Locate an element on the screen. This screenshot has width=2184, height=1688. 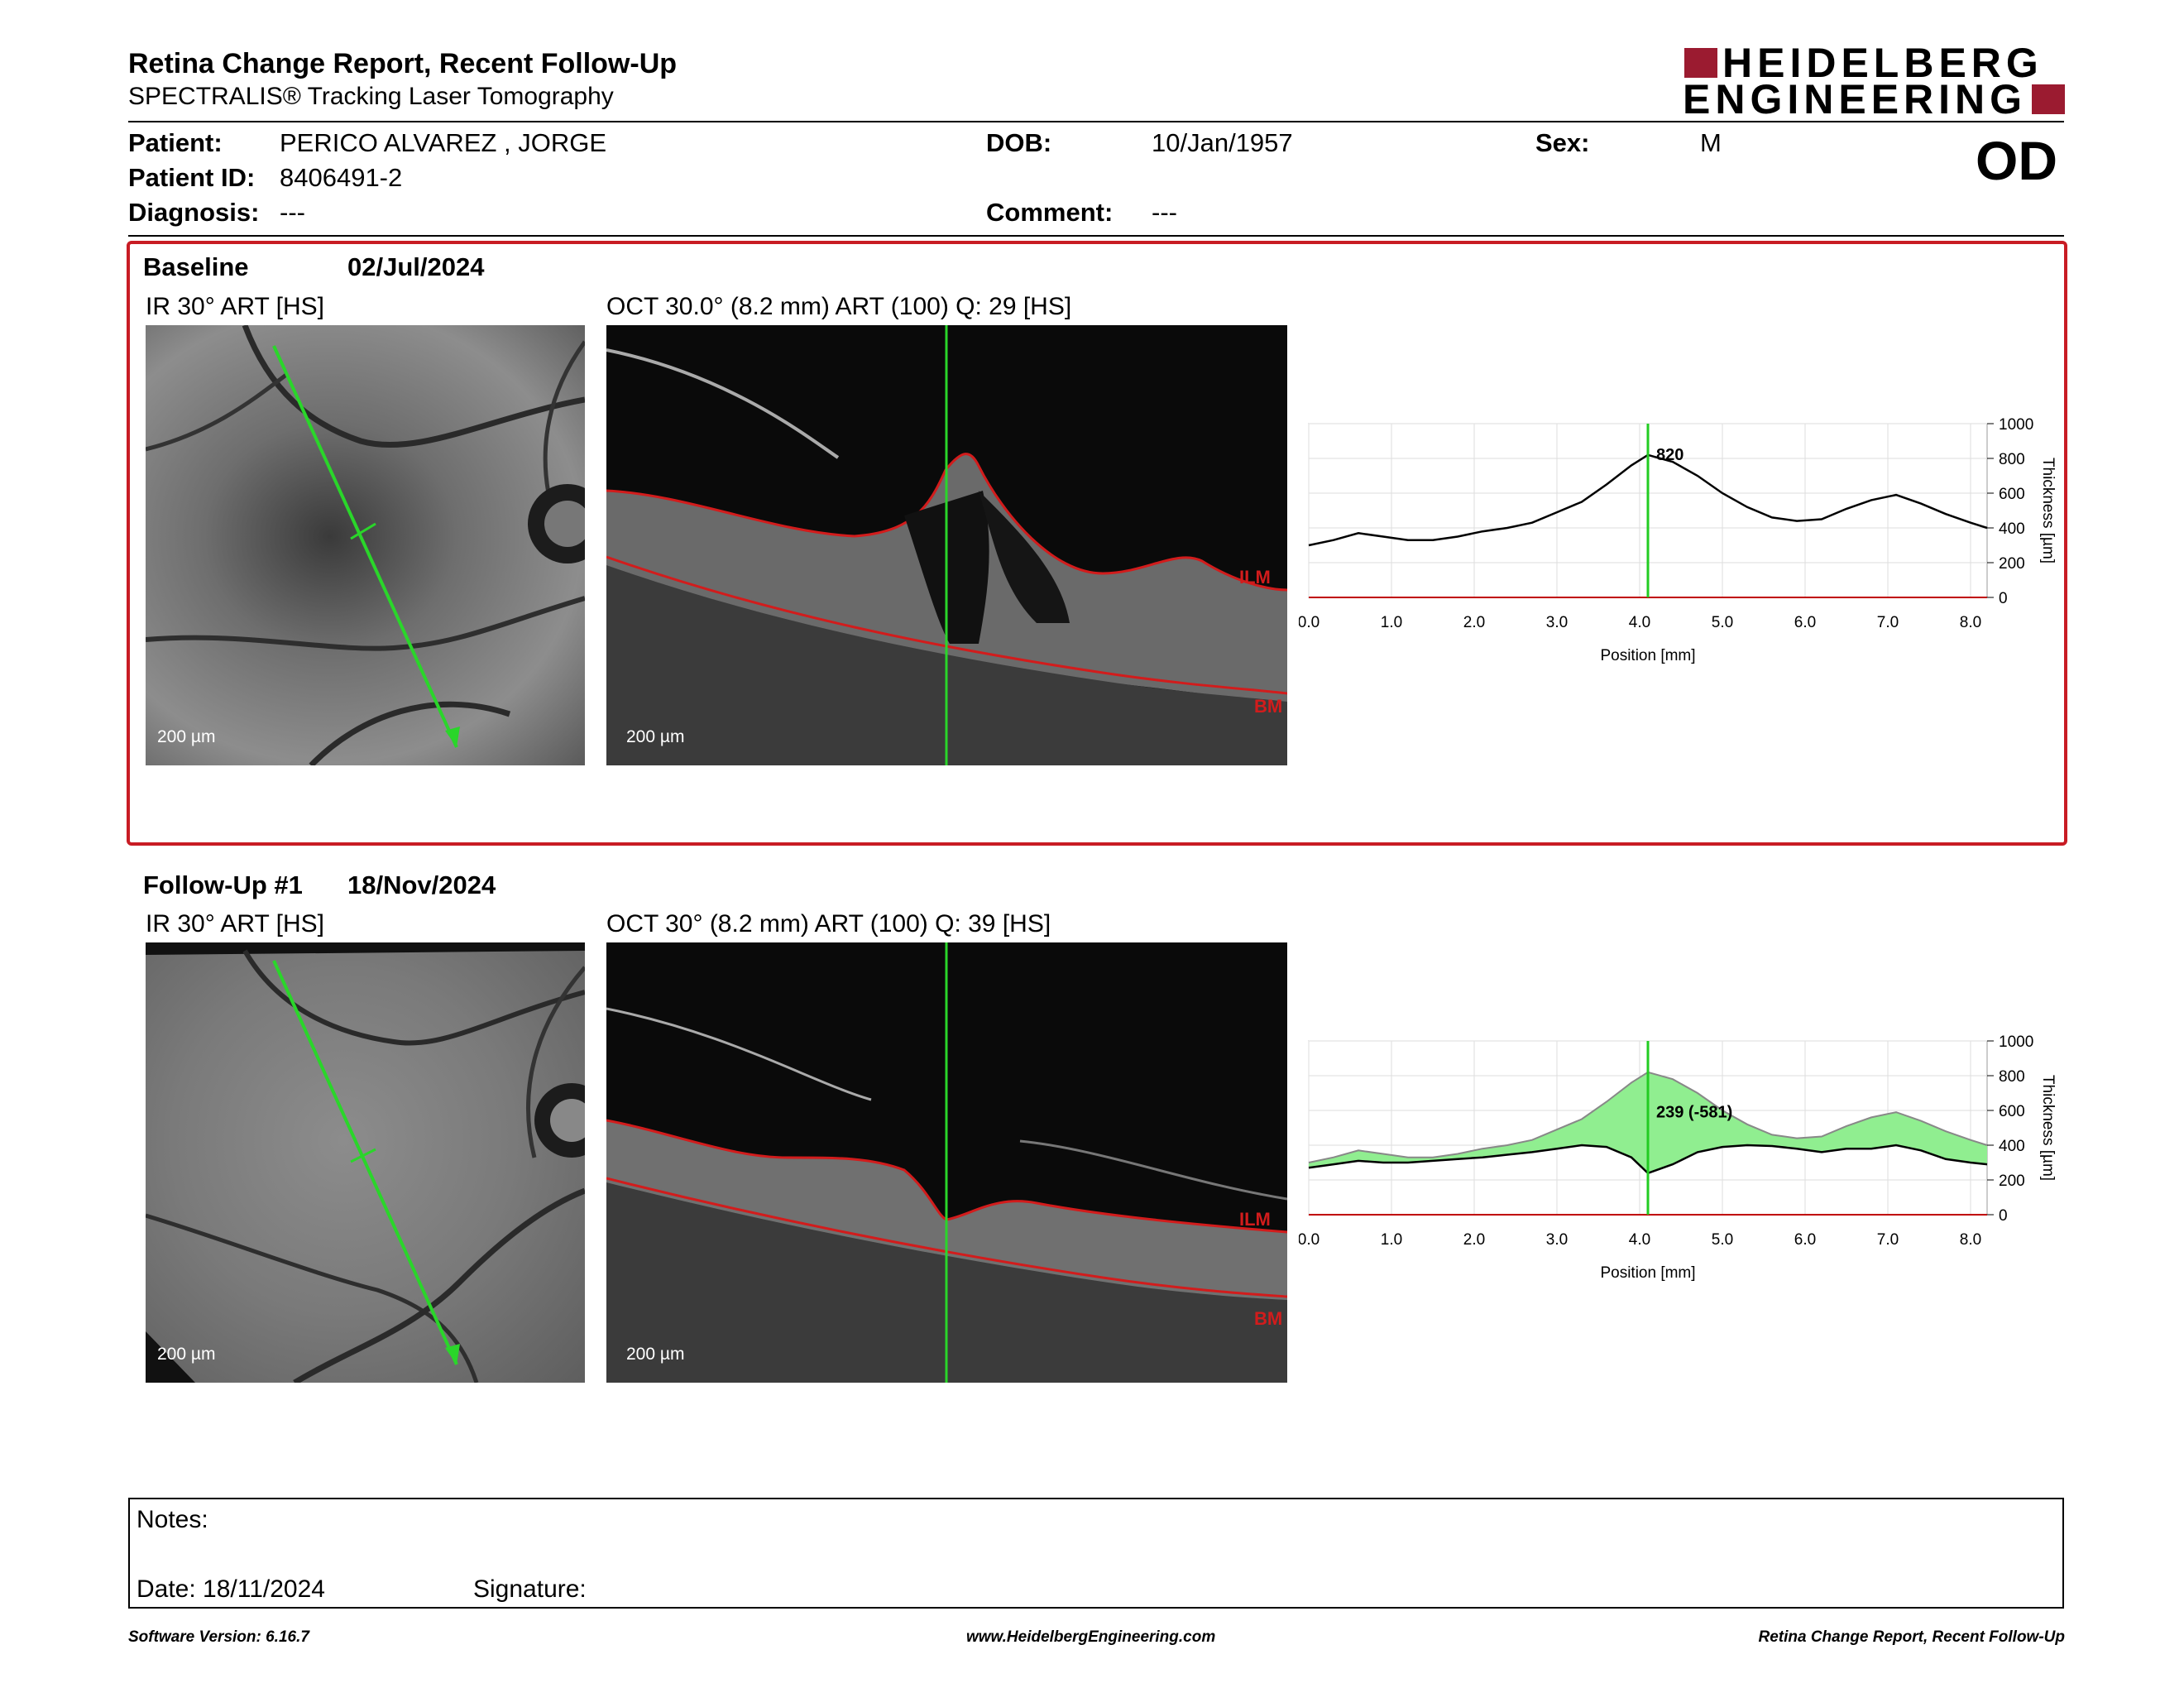
followup-date: 18/Nov/2024 is located at coordinates (421, 884).